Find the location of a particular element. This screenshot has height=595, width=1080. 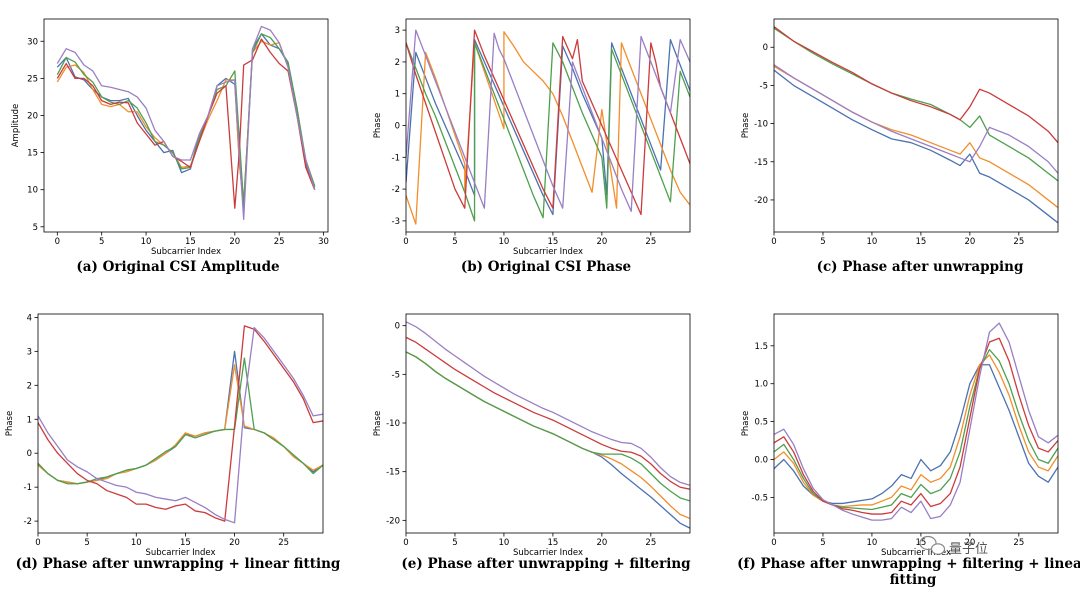

caption-e: (e) Phase after unwrapping + filtering is located at coordinates (546, 564).